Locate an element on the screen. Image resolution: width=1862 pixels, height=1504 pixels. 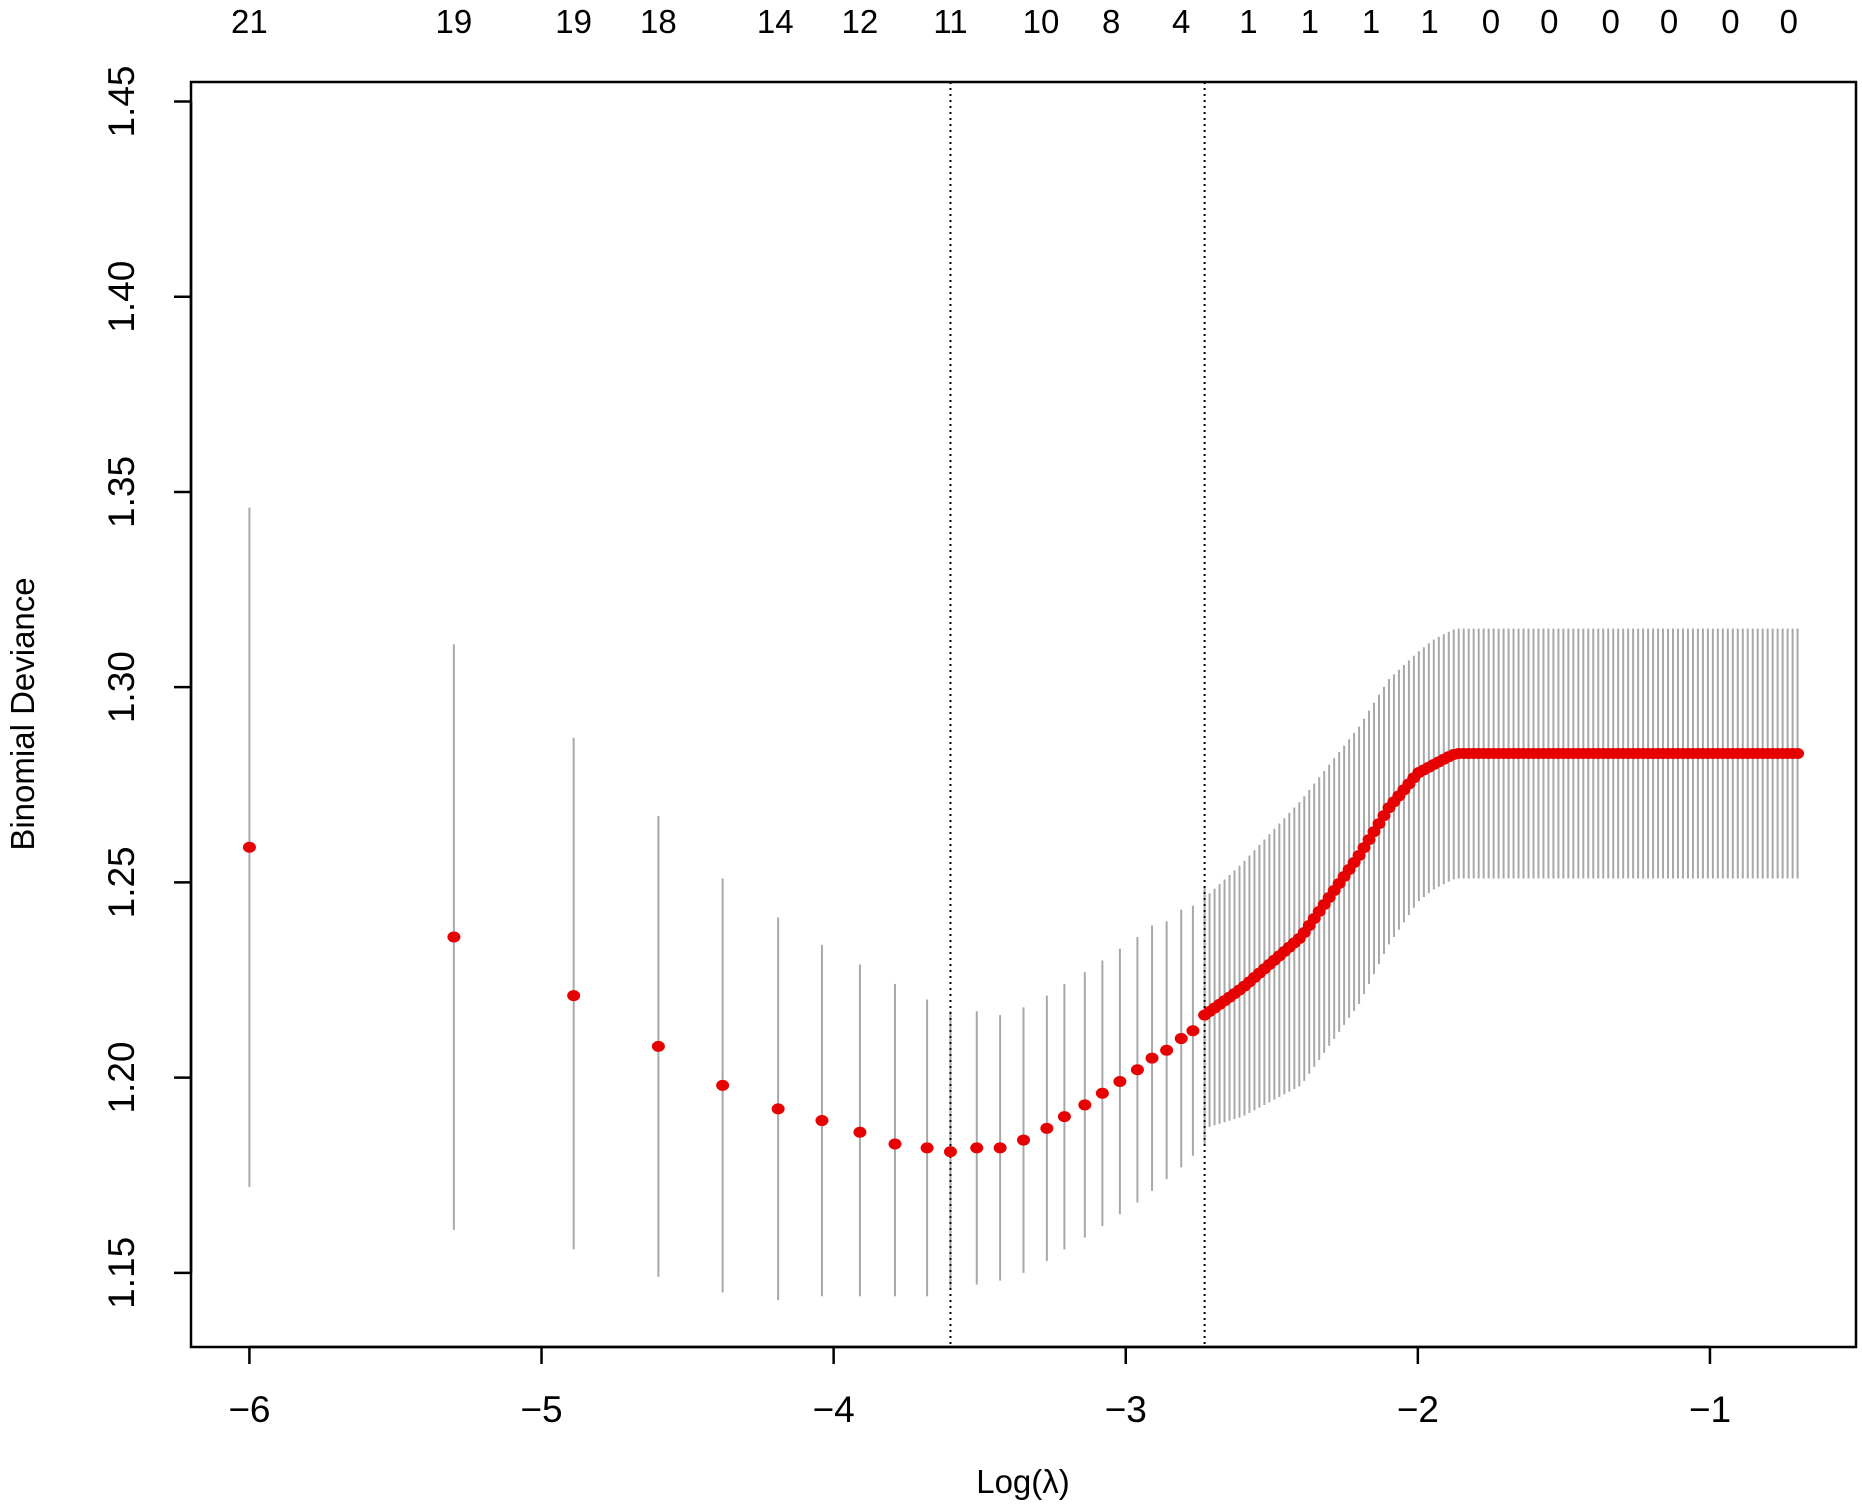
y-tick-label: 1.40 is located at coordinates (121, 297).